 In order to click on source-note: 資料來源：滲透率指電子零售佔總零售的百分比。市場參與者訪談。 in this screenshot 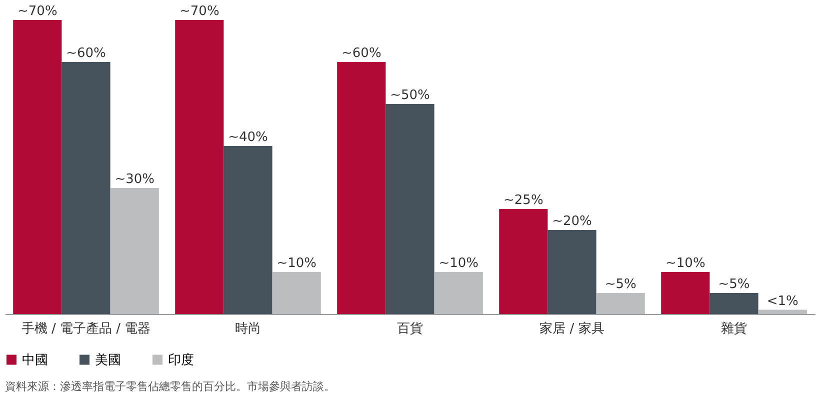, I will do `click(170, 386)`.